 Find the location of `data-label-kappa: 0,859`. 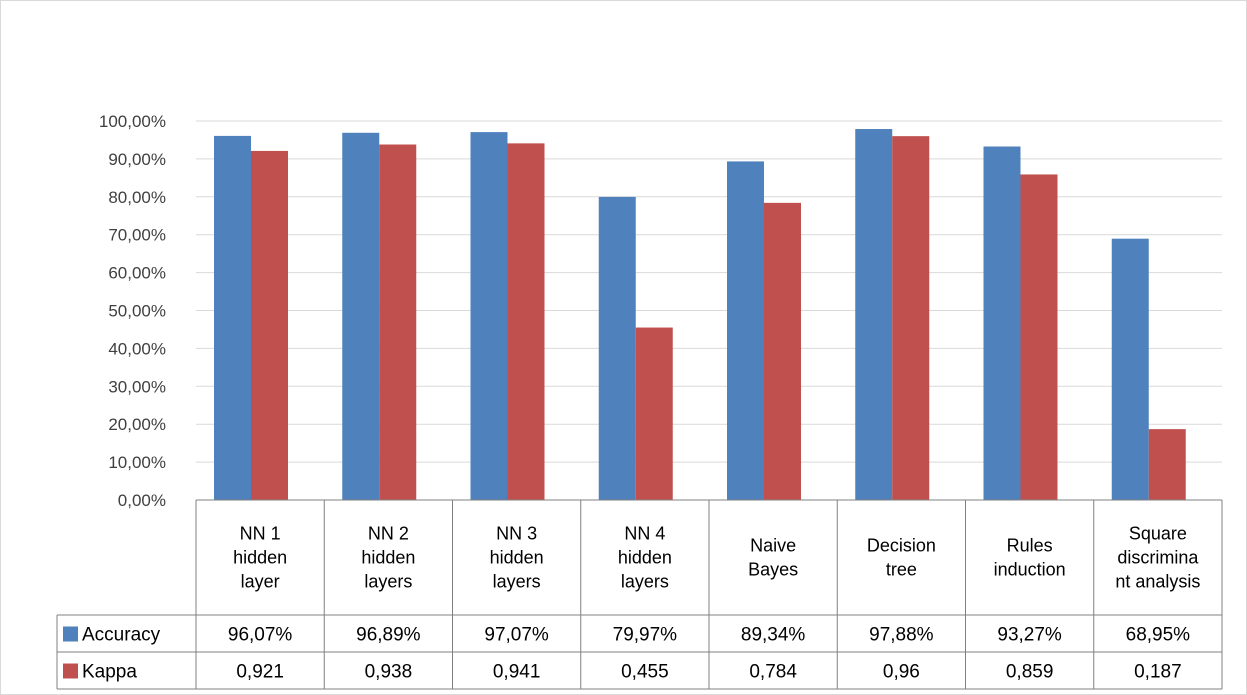

data-label-kappa: 0,859 is located at coordinates (1030, 672).